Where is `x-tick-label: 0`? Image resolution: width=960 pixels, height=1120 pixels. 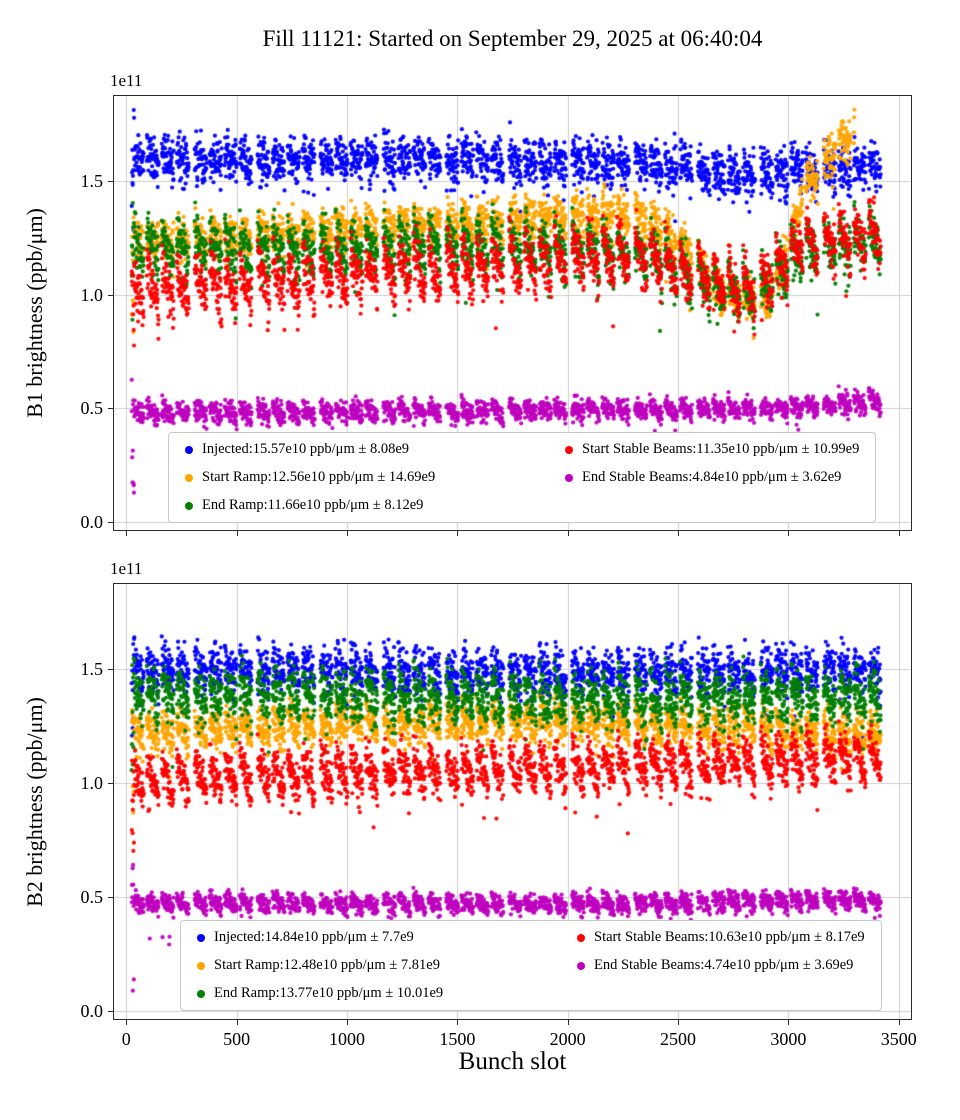
x-tick-label: 0 is located at coordinates (126, 1039).